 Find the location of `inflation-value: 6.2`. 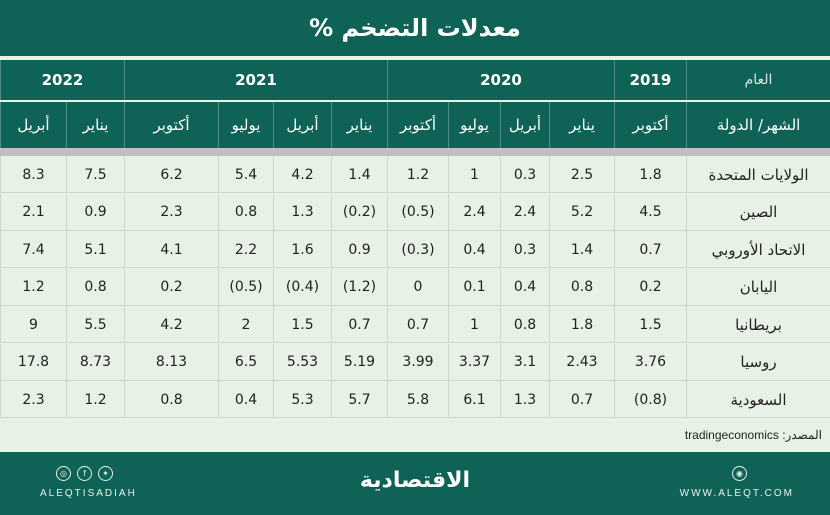

inflation-value: 6.2 is located at coordinates (171, 174).